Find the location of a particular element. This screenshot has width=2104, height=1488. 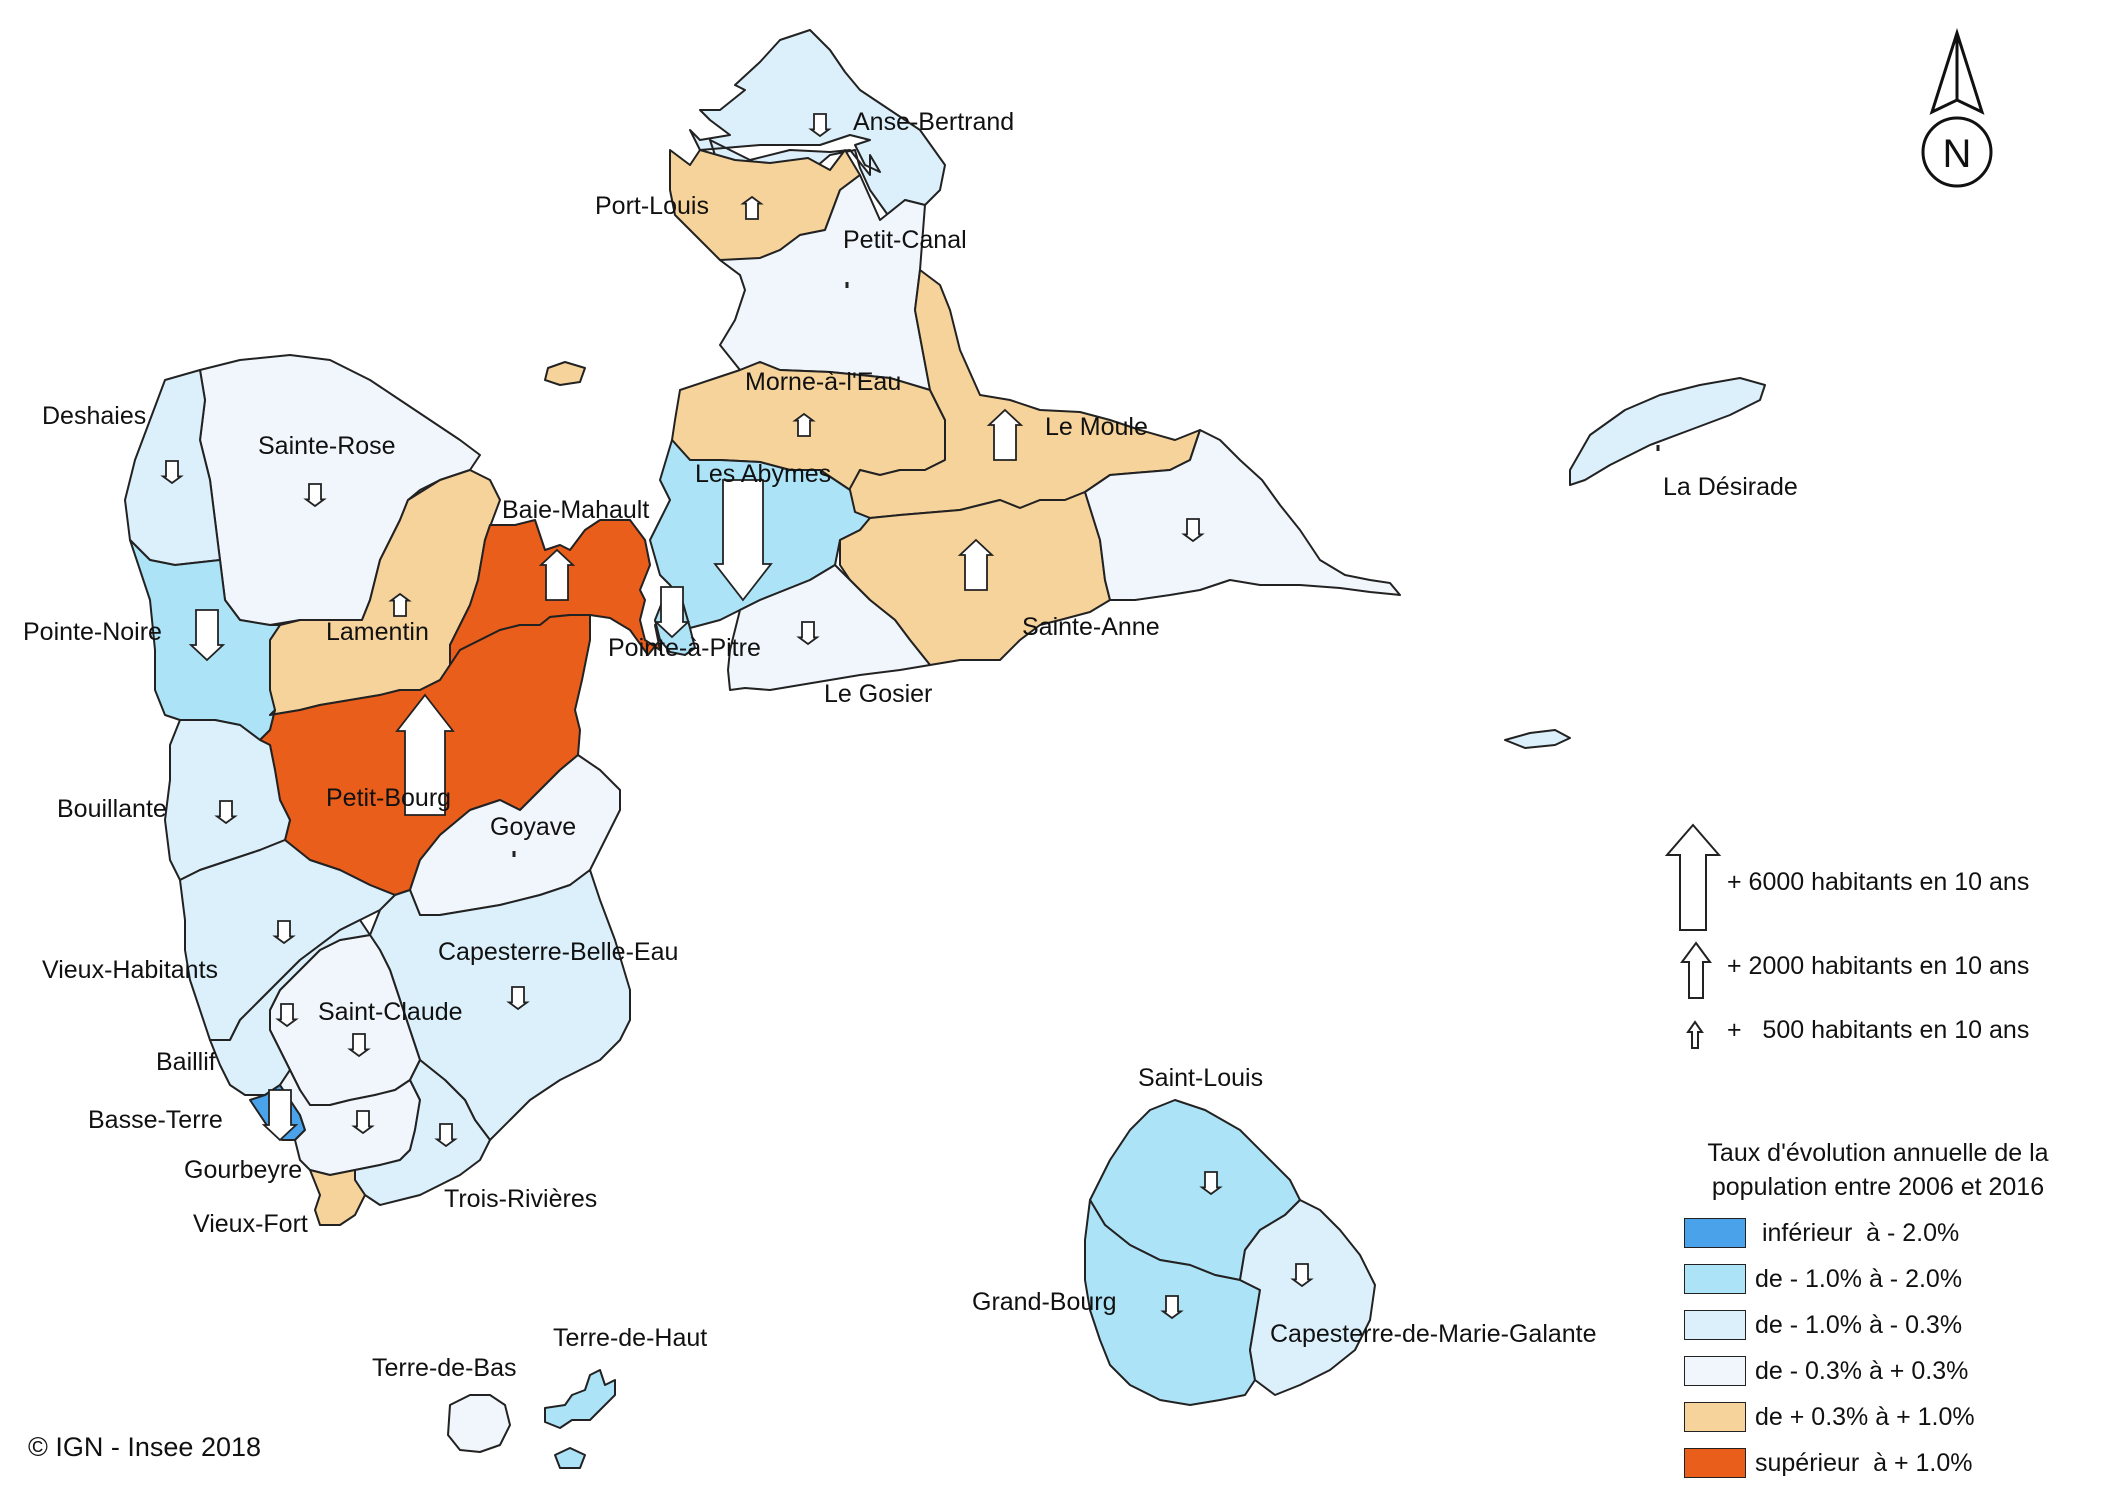

north-arrow-icon is located at coordinates (1957, 108).